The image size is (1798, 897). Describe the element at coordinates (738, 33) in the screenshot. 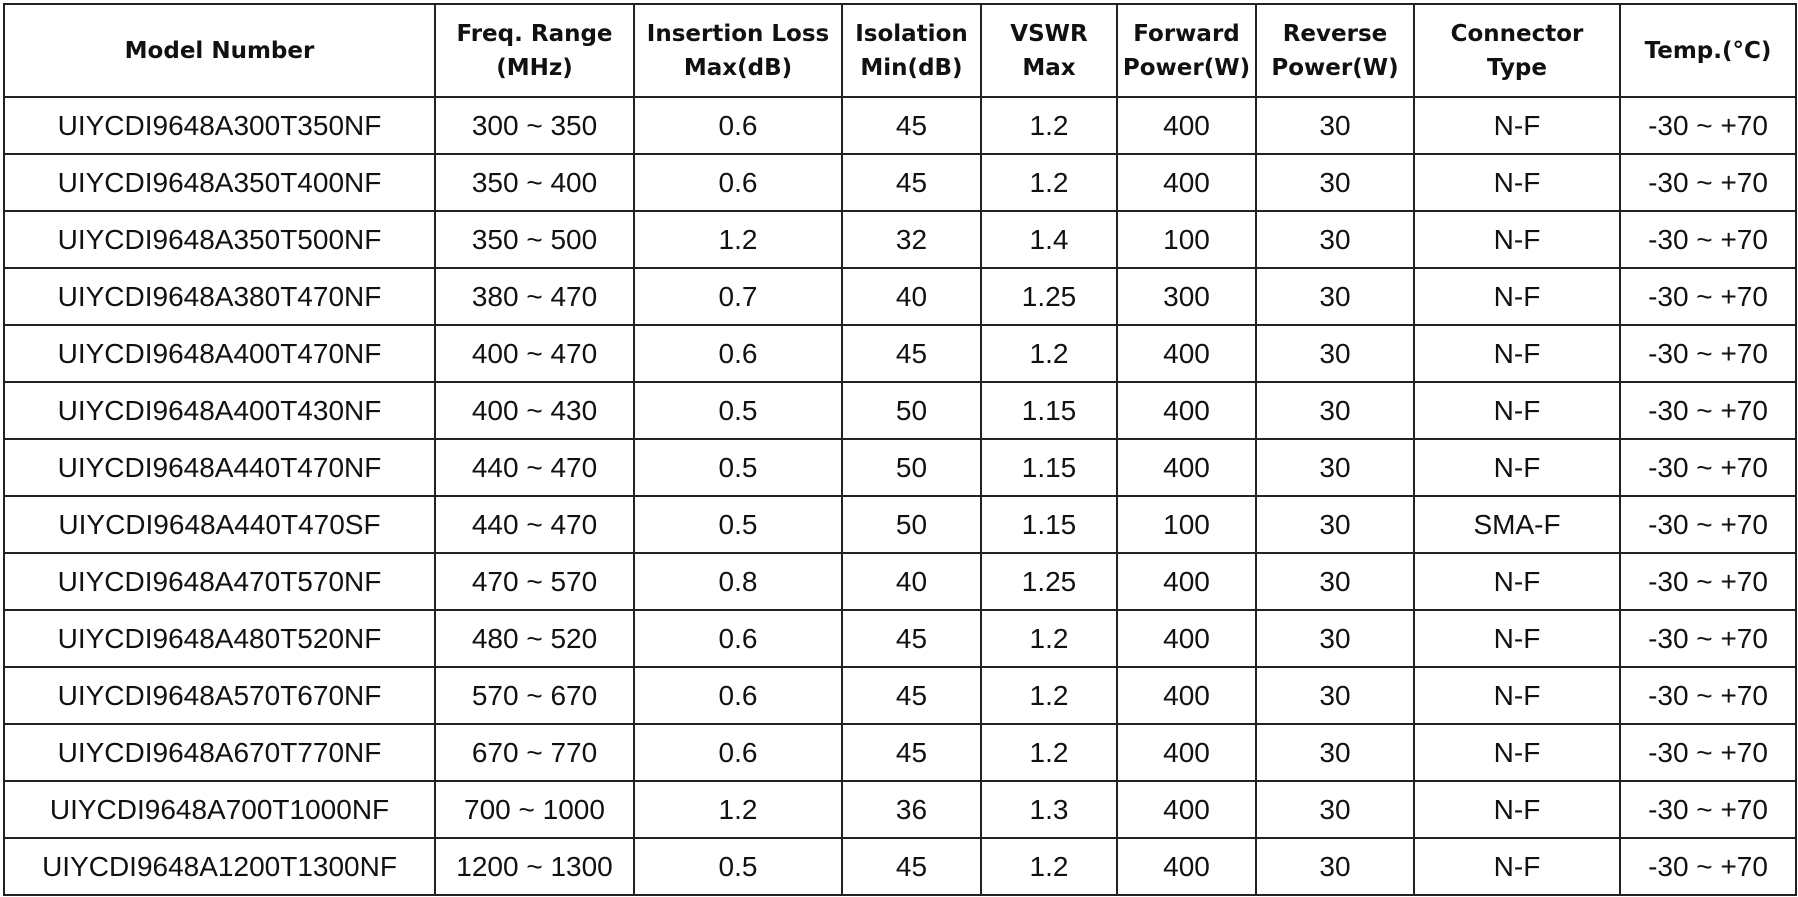

I see `header-line: Insertion Loss` at that location.